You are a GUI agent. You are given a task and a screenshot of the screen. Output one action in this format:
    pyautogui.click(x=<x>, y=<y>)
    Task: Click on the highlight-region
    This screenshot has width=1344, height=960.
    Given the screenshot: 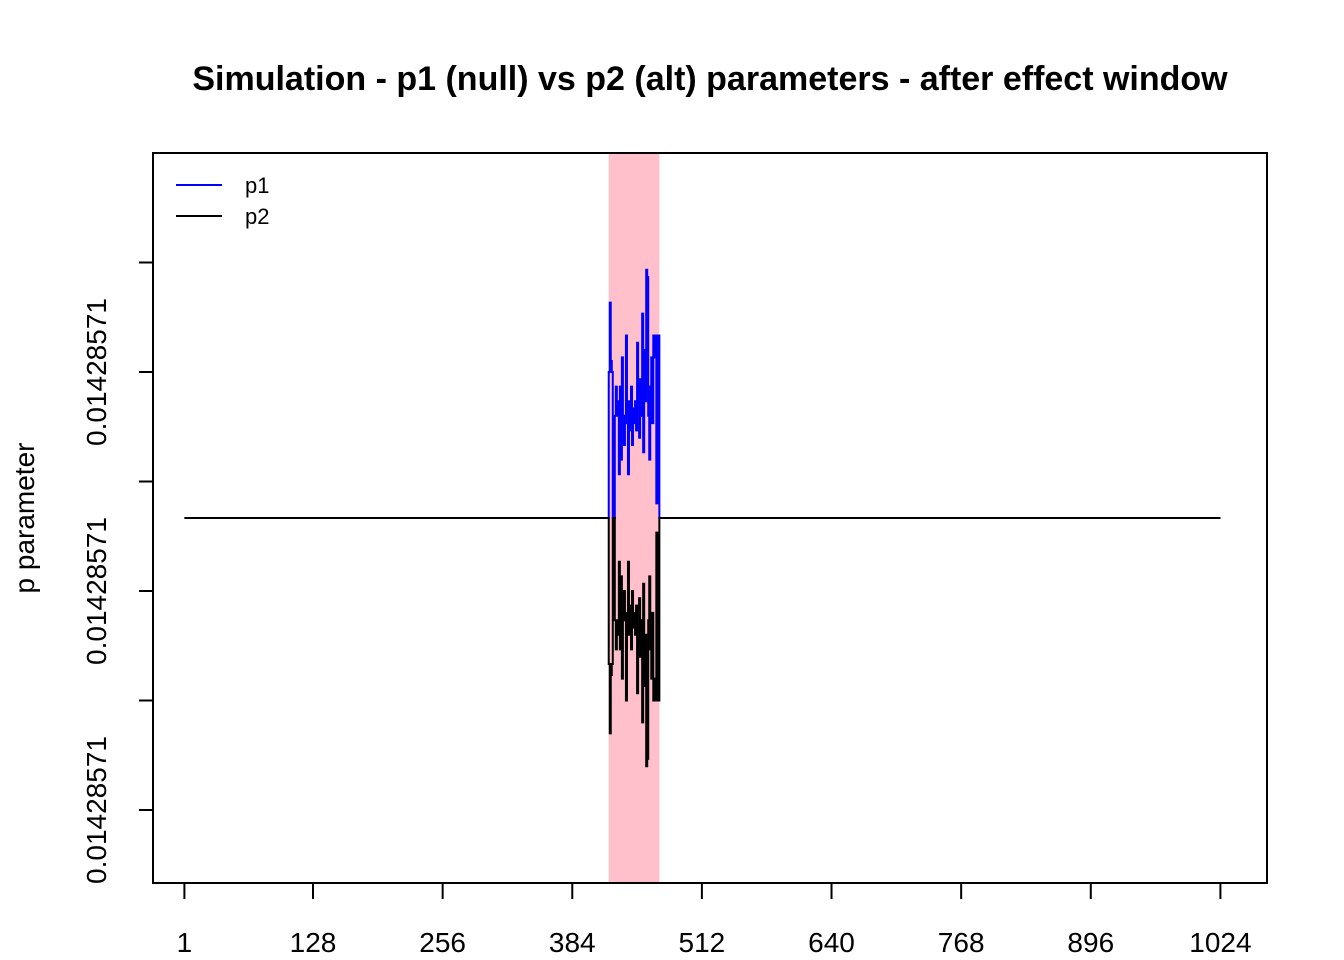 What is the action you would take?
    pyautogui.click(x=634, y=518)
    